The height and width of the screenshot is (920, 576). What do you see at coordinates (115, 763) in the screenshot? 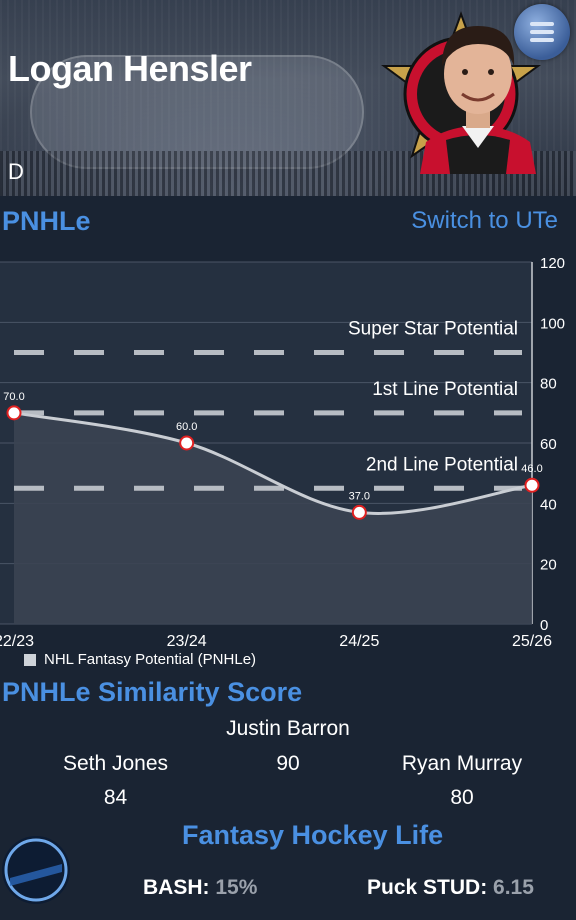
I see `similar-player-left: Seth Jones` at bounding box center [115, 763].